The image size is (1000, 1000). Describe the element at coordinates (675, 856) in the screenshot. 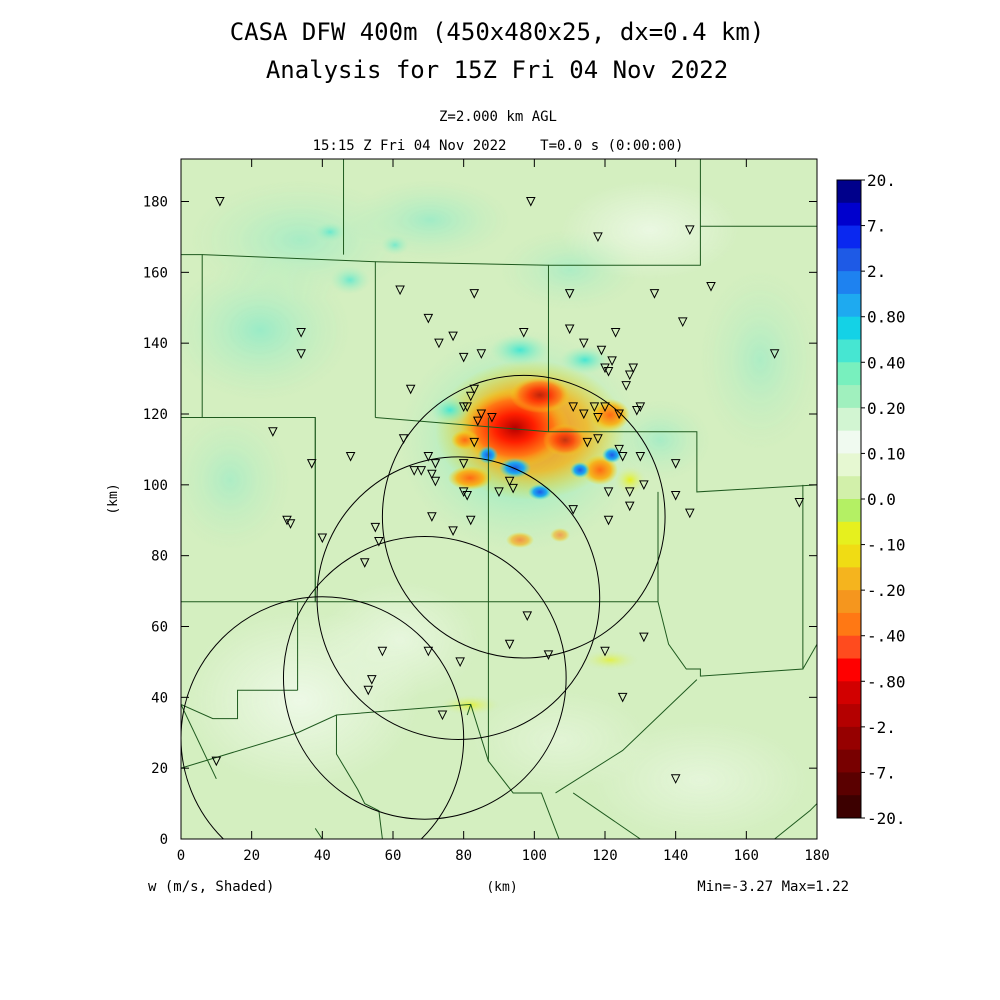

I see `x-tick-label: 140` at that location.